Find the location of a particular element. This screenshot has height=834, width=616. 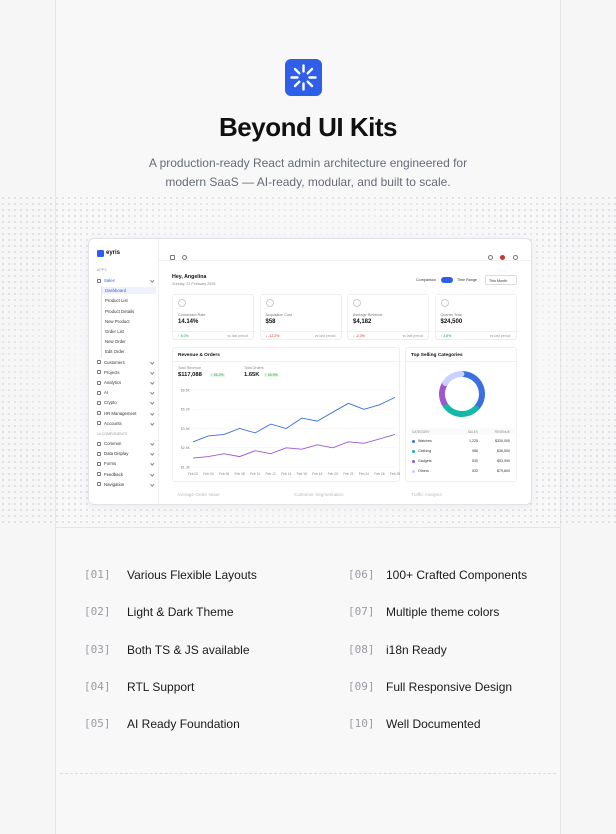

sub-nav-item: New Product is located at coordinates (117, 321).